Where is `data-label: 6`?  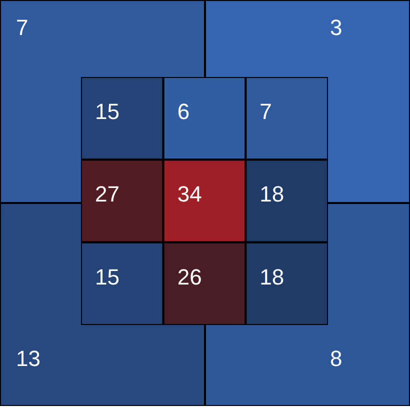
data-label: 6 is located at coordinates (183, 111).